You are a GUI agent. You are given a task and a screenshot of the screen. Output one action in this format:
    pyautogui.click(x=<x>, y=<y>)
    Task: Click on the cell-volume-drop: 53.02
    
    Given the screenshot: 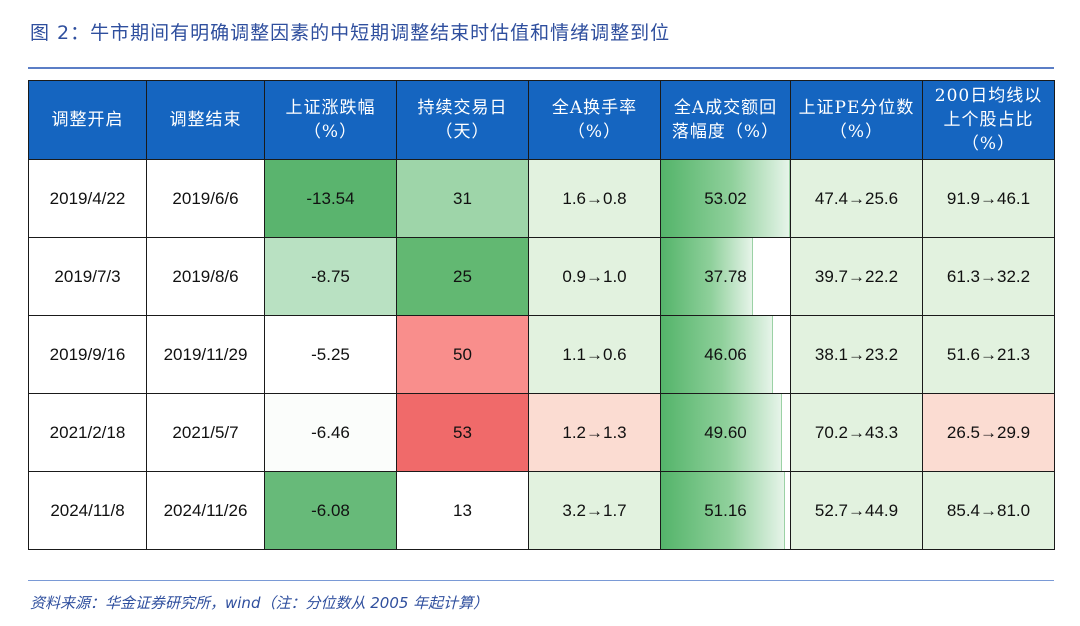 What is the action you would take?
    pyautogui.click(x=725, y=198)
    